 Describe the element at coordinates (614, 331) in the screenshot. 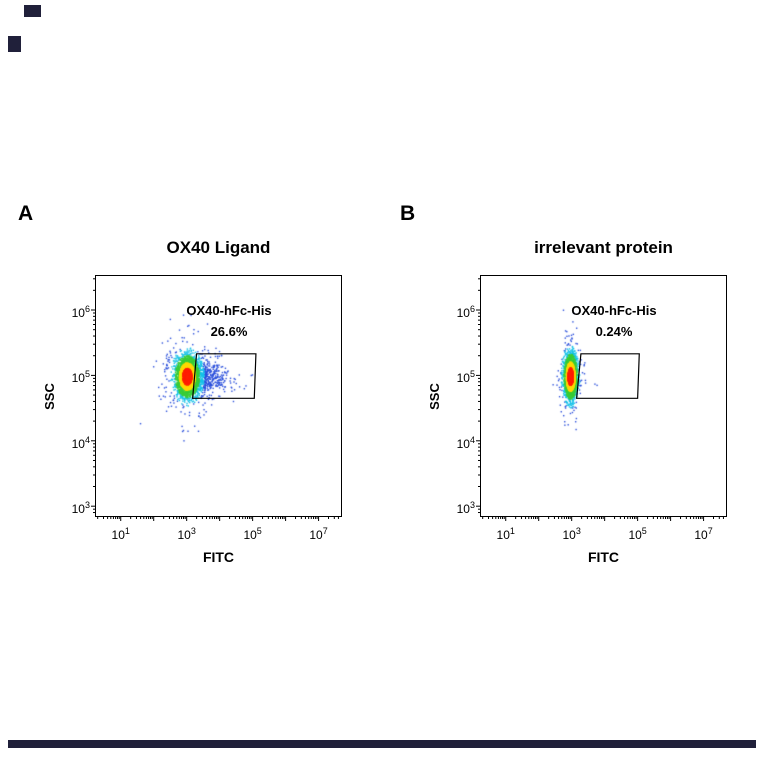

I see `gate-percent: 0.24%` at that location.